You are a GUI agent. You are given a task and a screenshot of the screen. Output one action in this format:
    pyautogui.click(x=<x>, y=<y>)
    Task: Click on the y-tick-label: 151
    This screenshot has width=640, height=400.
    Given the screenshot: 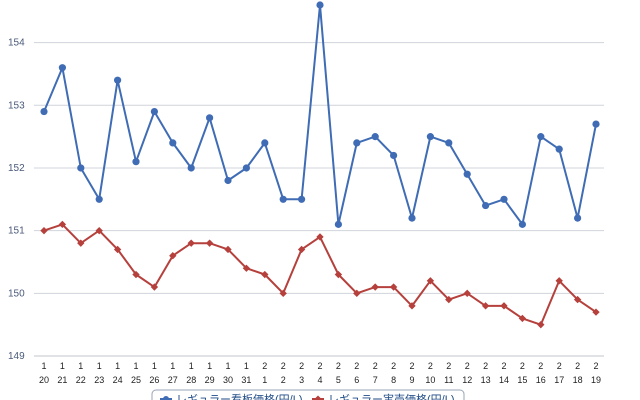 What is the action you would take?
    pyautogui.click(x=16, y=231)
    